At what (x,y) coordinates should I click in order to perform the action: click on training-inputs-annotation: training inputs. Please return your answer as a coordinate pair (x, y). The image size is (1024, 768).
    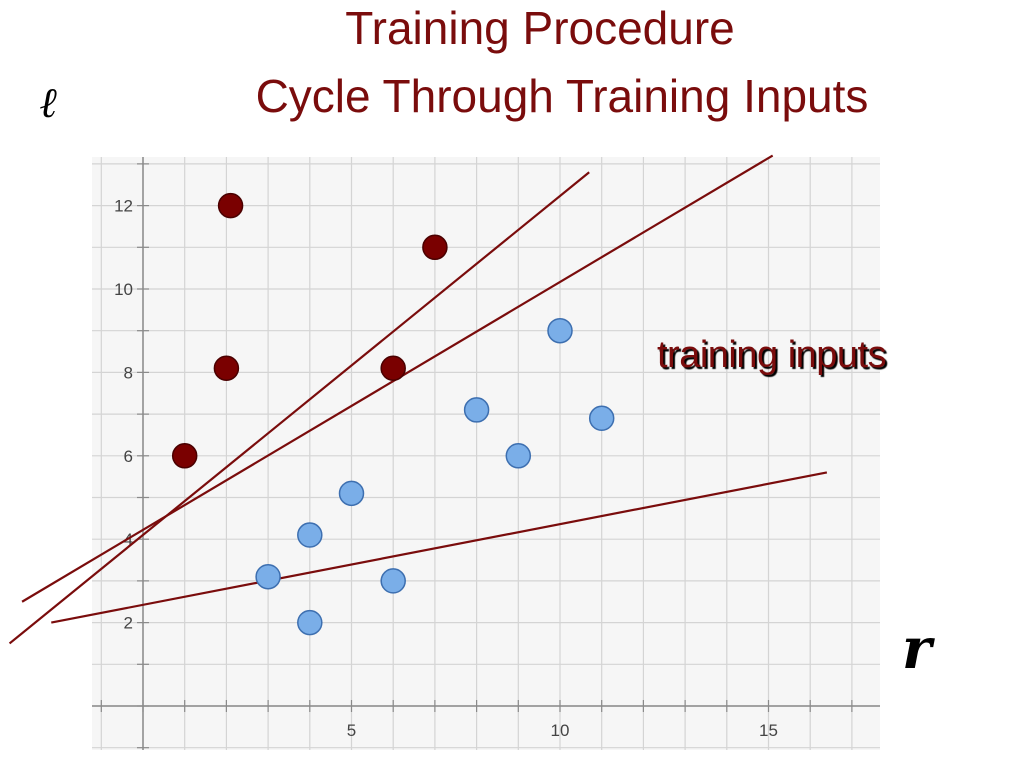
    Looking at the image, I should click on (772, 355).